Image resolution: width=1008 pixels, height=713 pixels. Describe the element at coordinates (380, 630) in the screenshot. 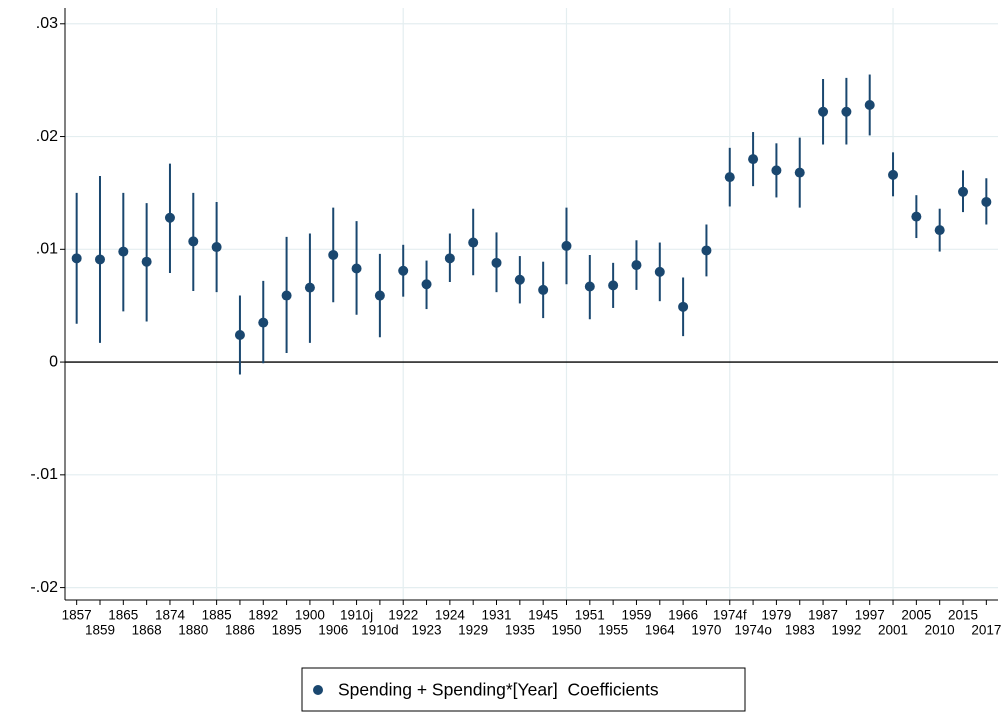

I see `x-tick-label: 1910d` at that location.